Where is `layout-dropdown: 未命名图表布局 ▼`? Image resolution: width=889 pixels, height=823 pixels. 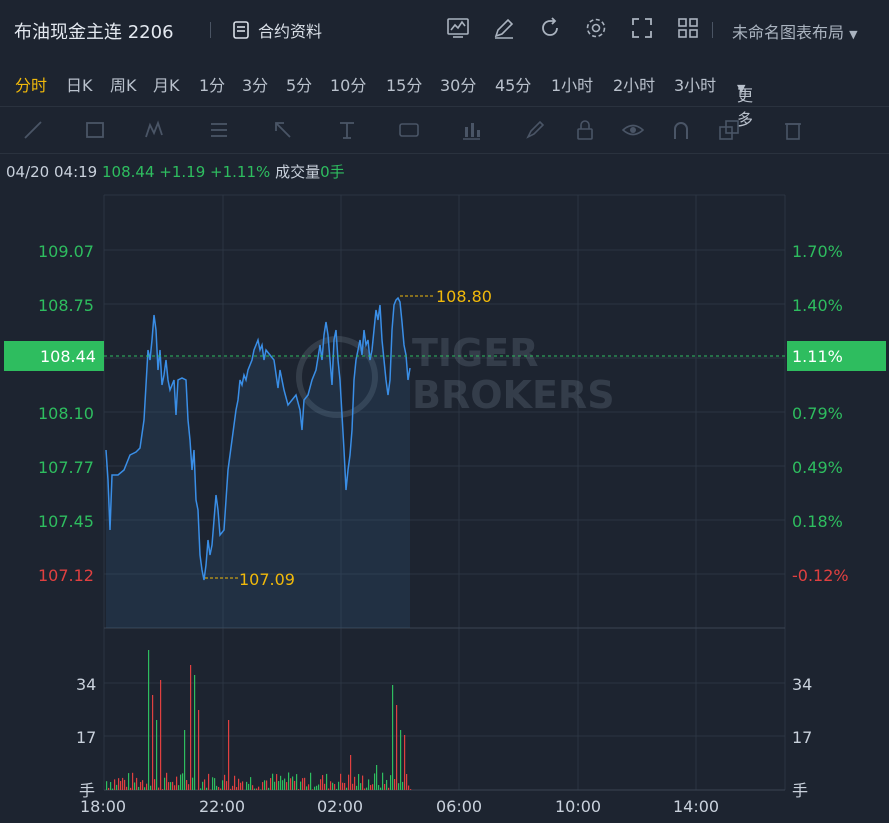
layout-dropdown: 未命名图表布局 ▼ is located at coordinates (795, 31).